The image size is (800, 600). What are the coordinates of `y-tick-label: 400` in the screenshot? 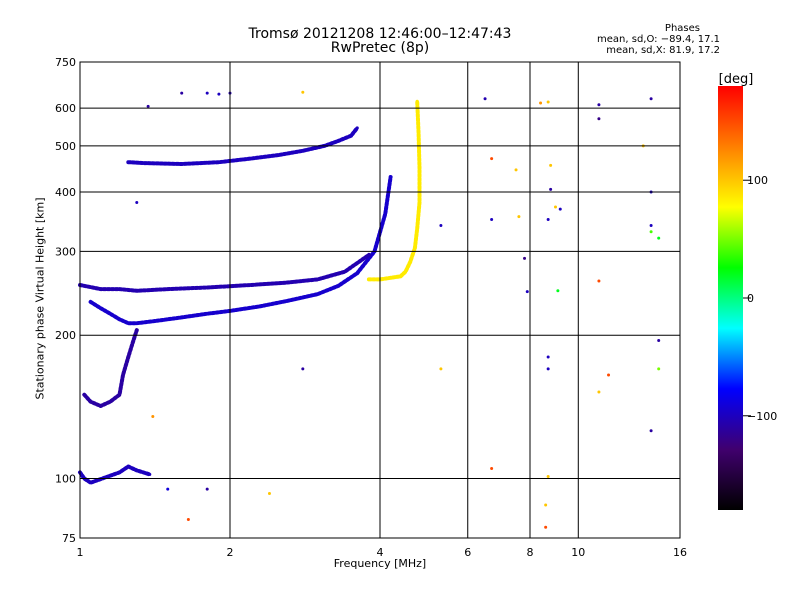 It's located at (65, 192).